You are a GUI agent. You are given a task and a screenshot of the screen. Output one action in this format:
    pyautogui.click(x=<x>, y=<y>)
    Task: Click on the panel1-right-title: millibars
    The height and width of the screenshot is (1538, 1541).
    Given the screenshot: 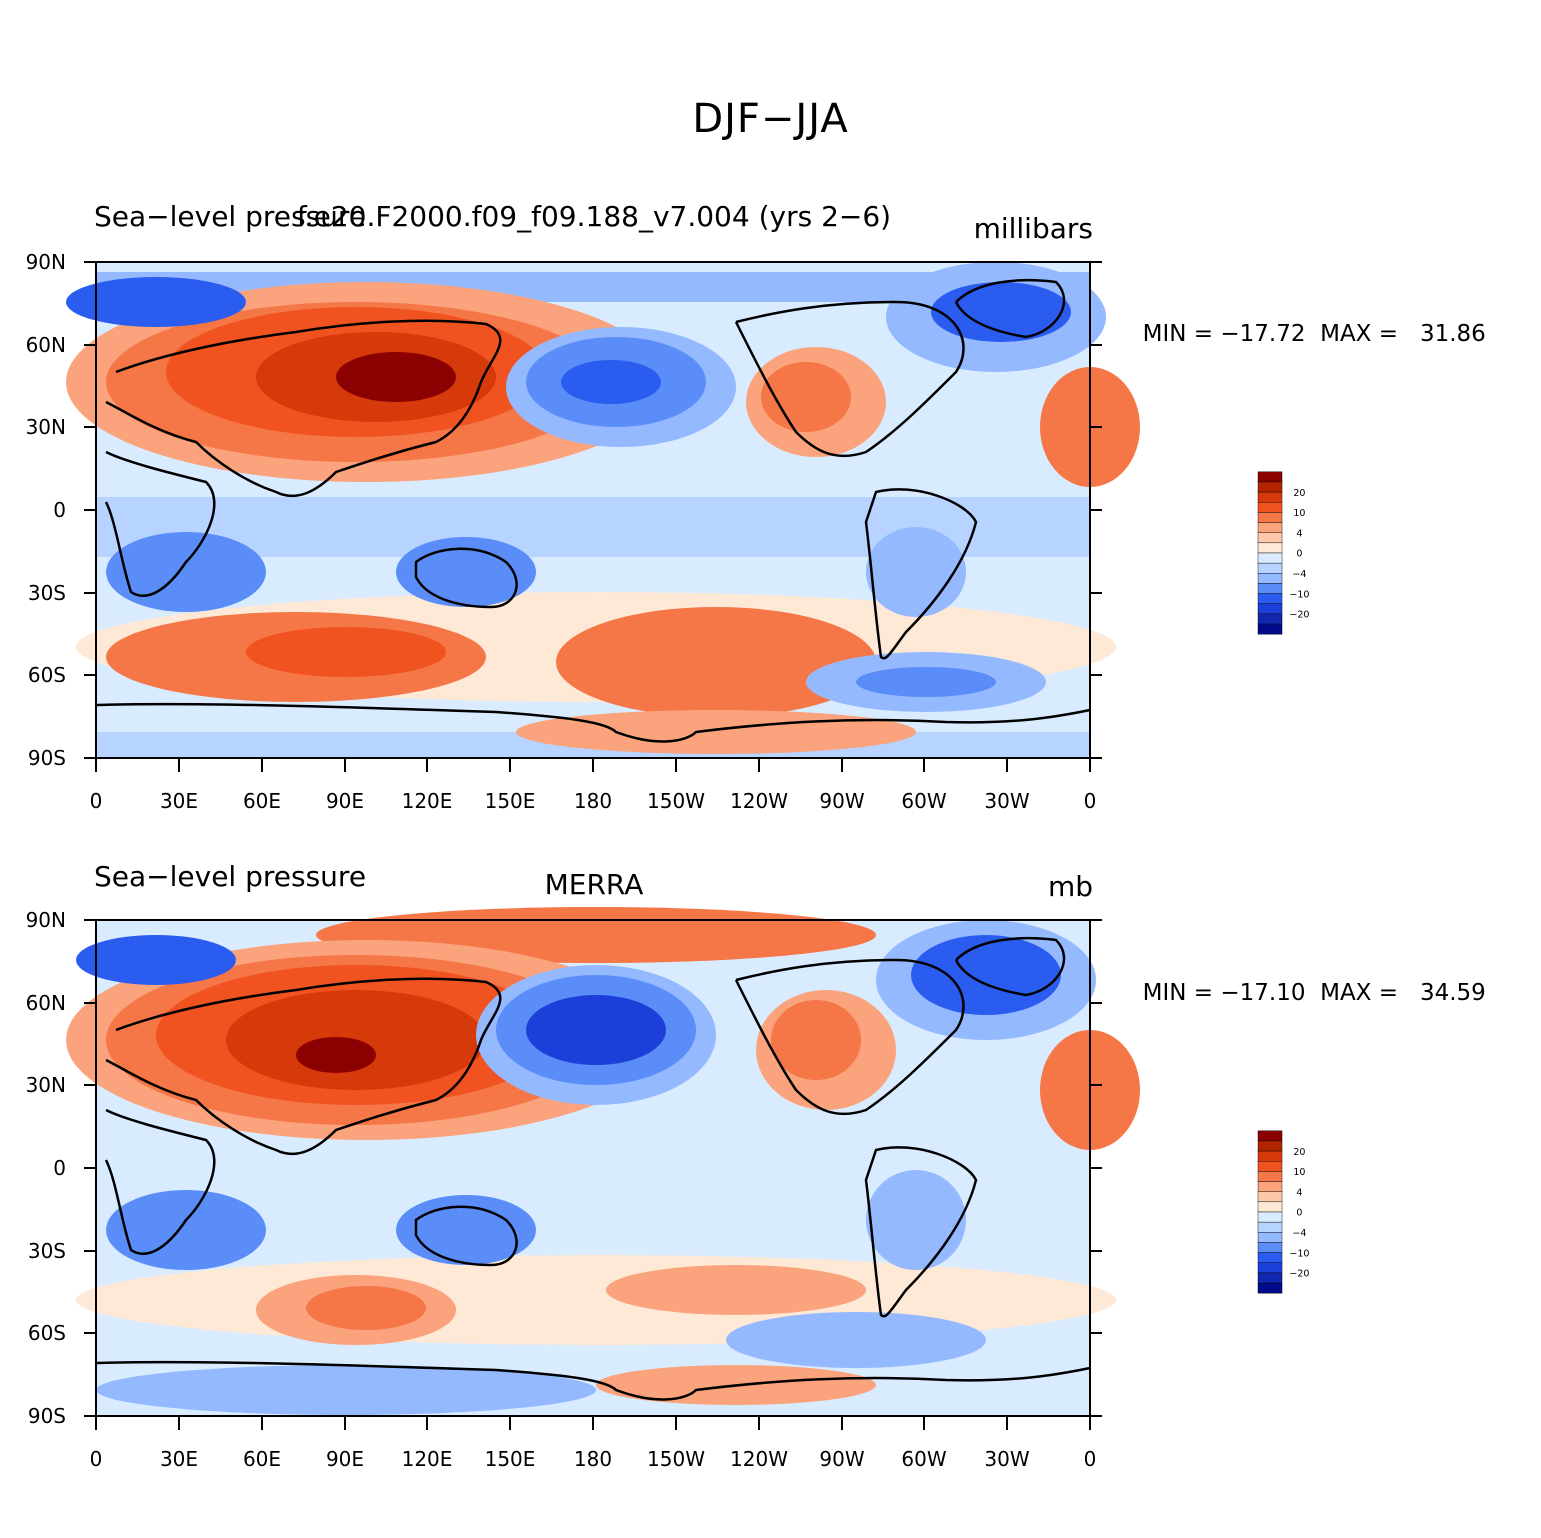 What is the action you would take?
    pyautogui.click(x=1033, y=228)
    